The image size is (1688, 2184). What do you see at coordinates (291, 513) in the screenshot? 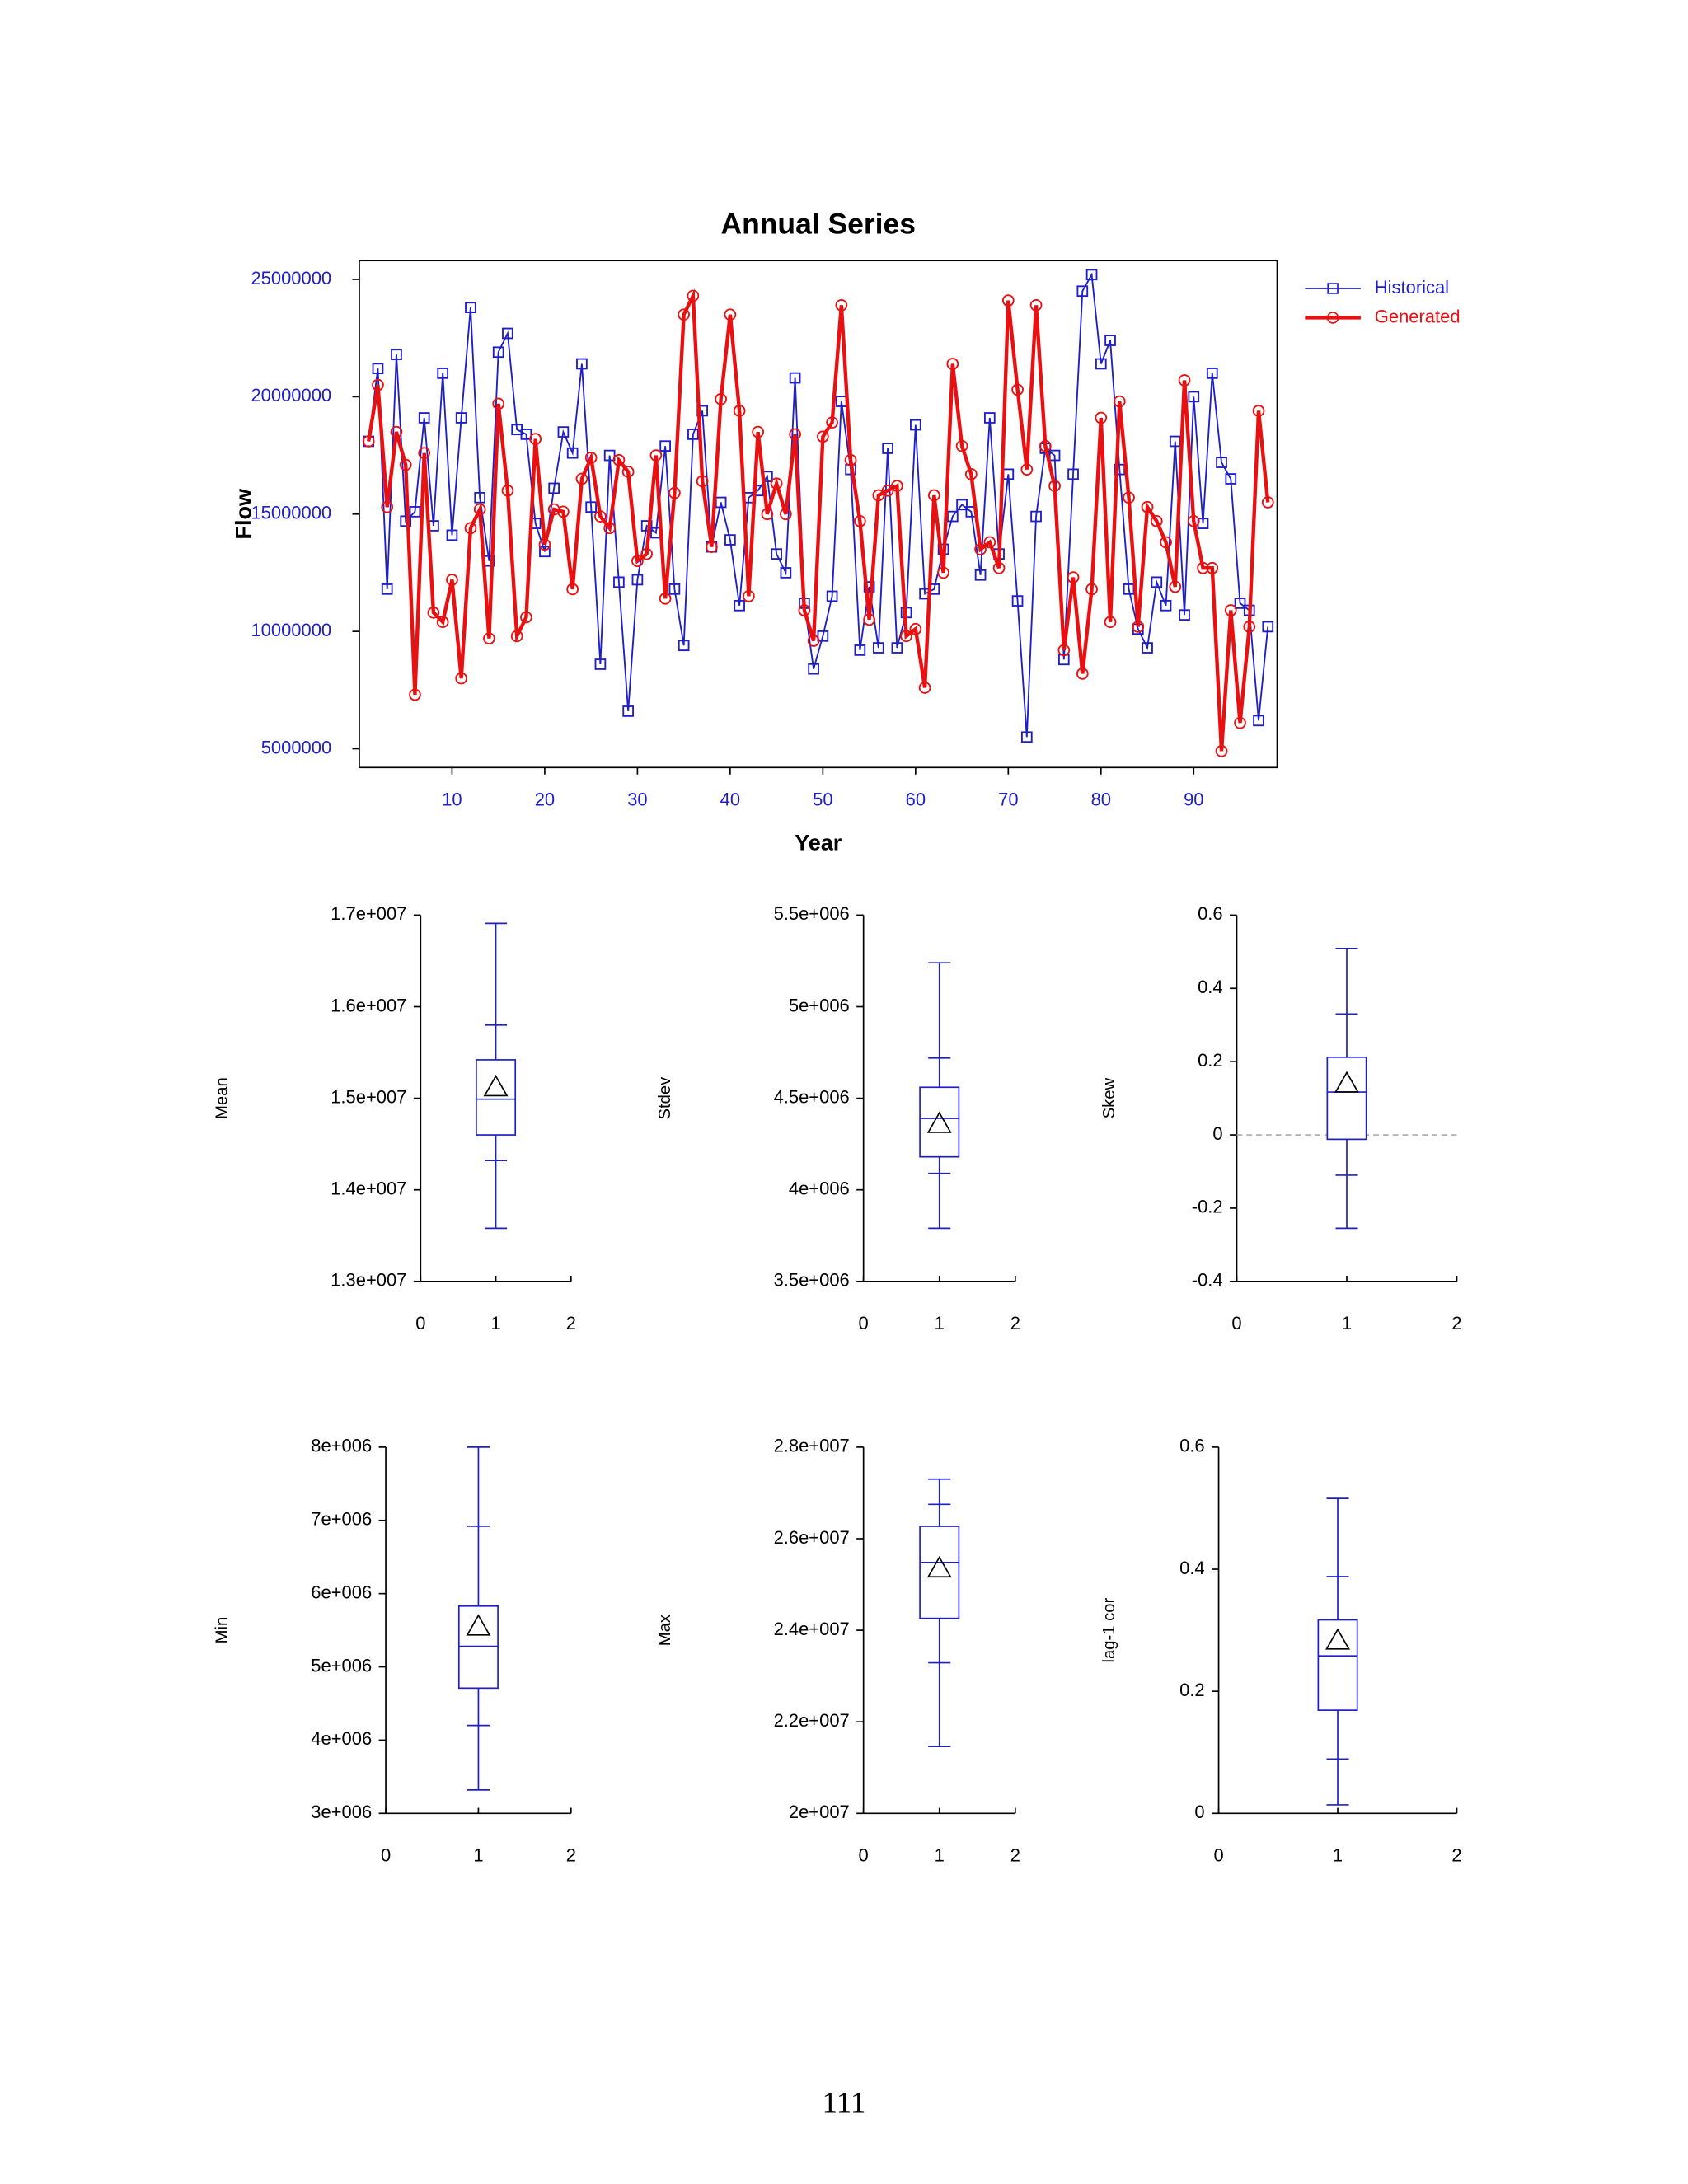
I see `y-tick-label: 15000000` at bounding box center [291, 513].